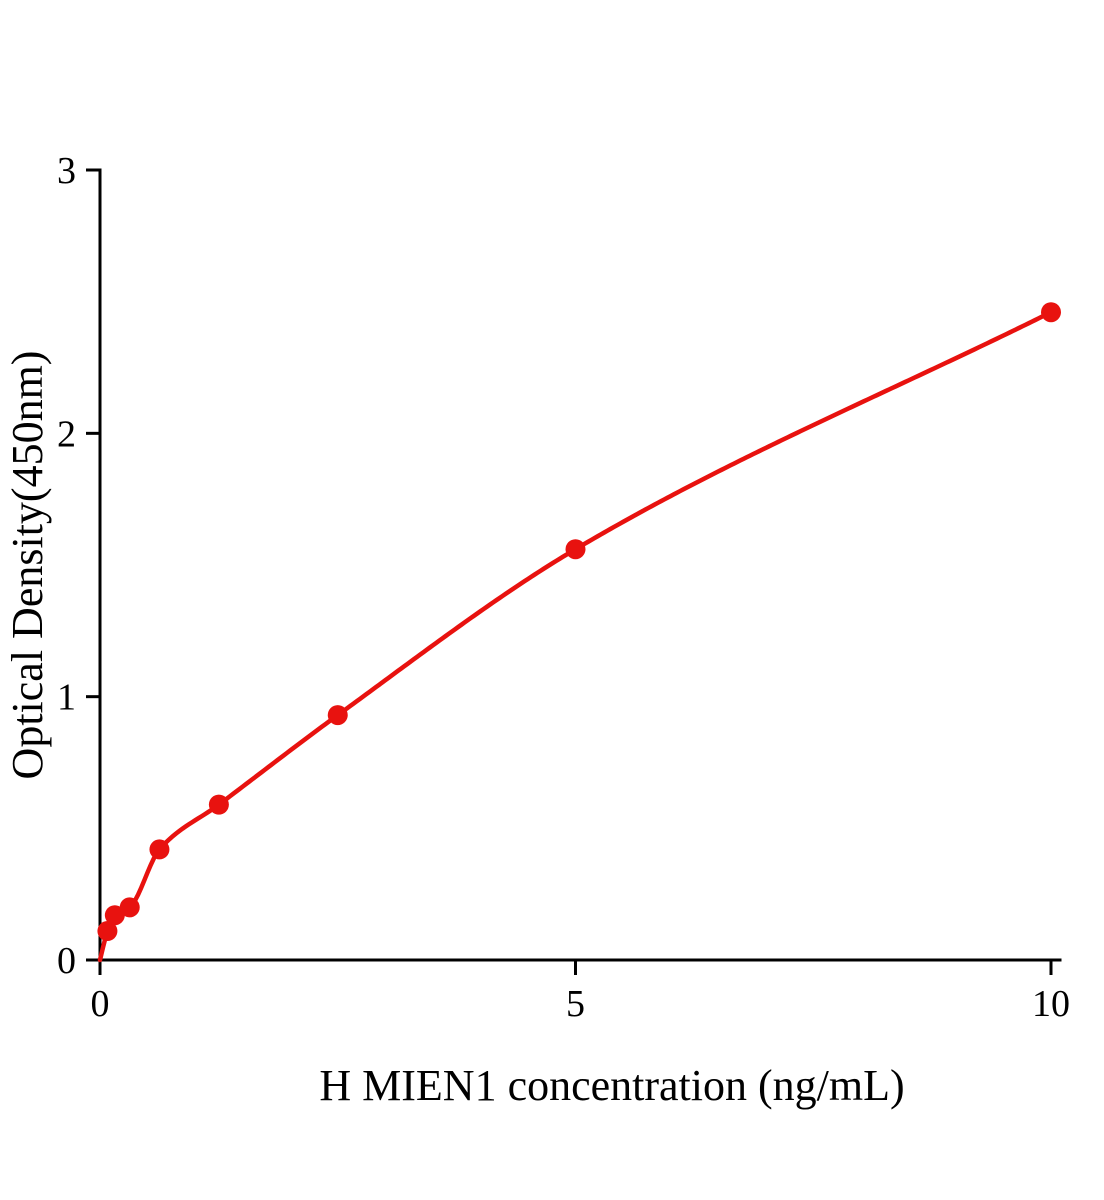 The image size is (1104, 1200). Describe the element at coordinates (100, 1004) in the screenshot. I see `x-tick-label: 0` at that location.